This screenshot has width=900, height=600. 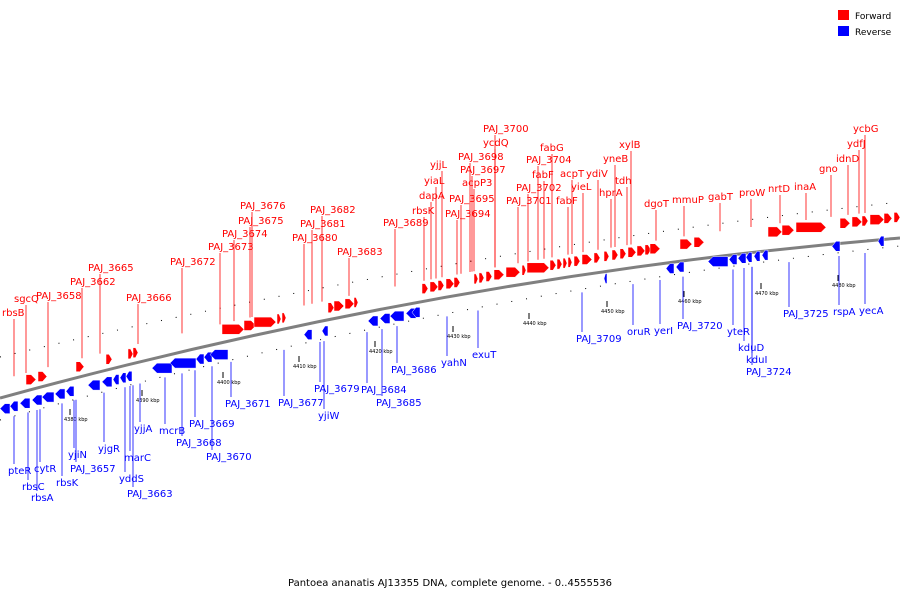 What do you see at coordinates (700, 326) in the screenshot?
I see `reverse-gene-label: PAJ_3720` at bounding box center [700, 326].